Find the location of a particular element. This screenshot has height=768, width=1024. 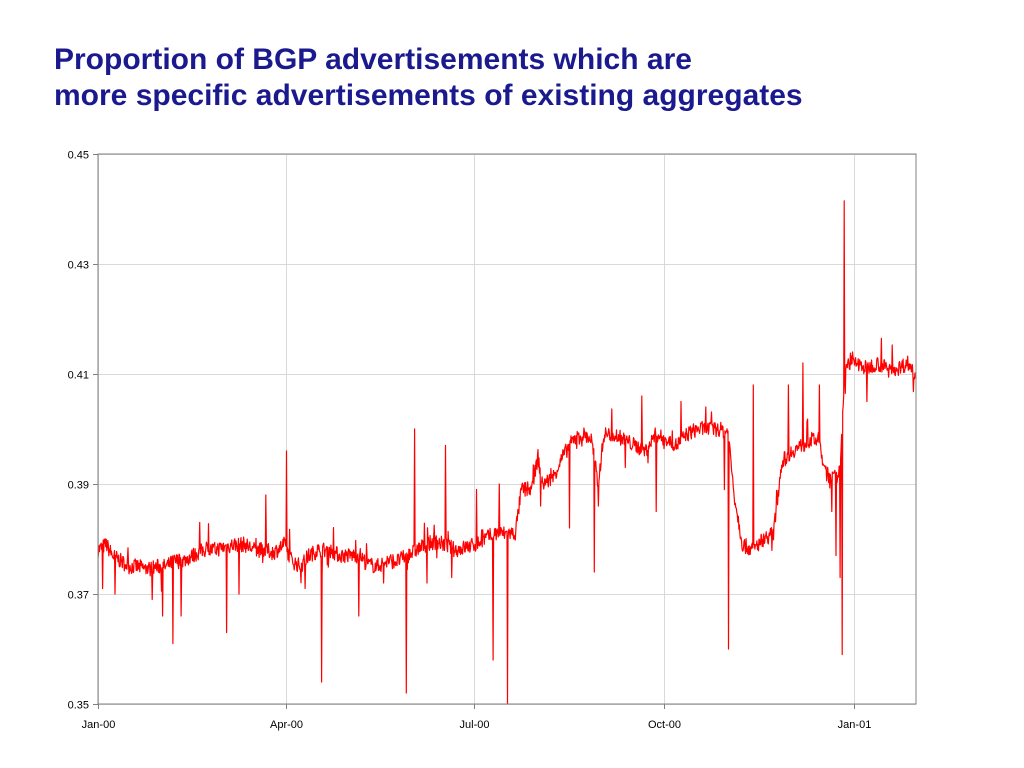

y-tick-label: 0.35 is located at coordinates (78, 706).